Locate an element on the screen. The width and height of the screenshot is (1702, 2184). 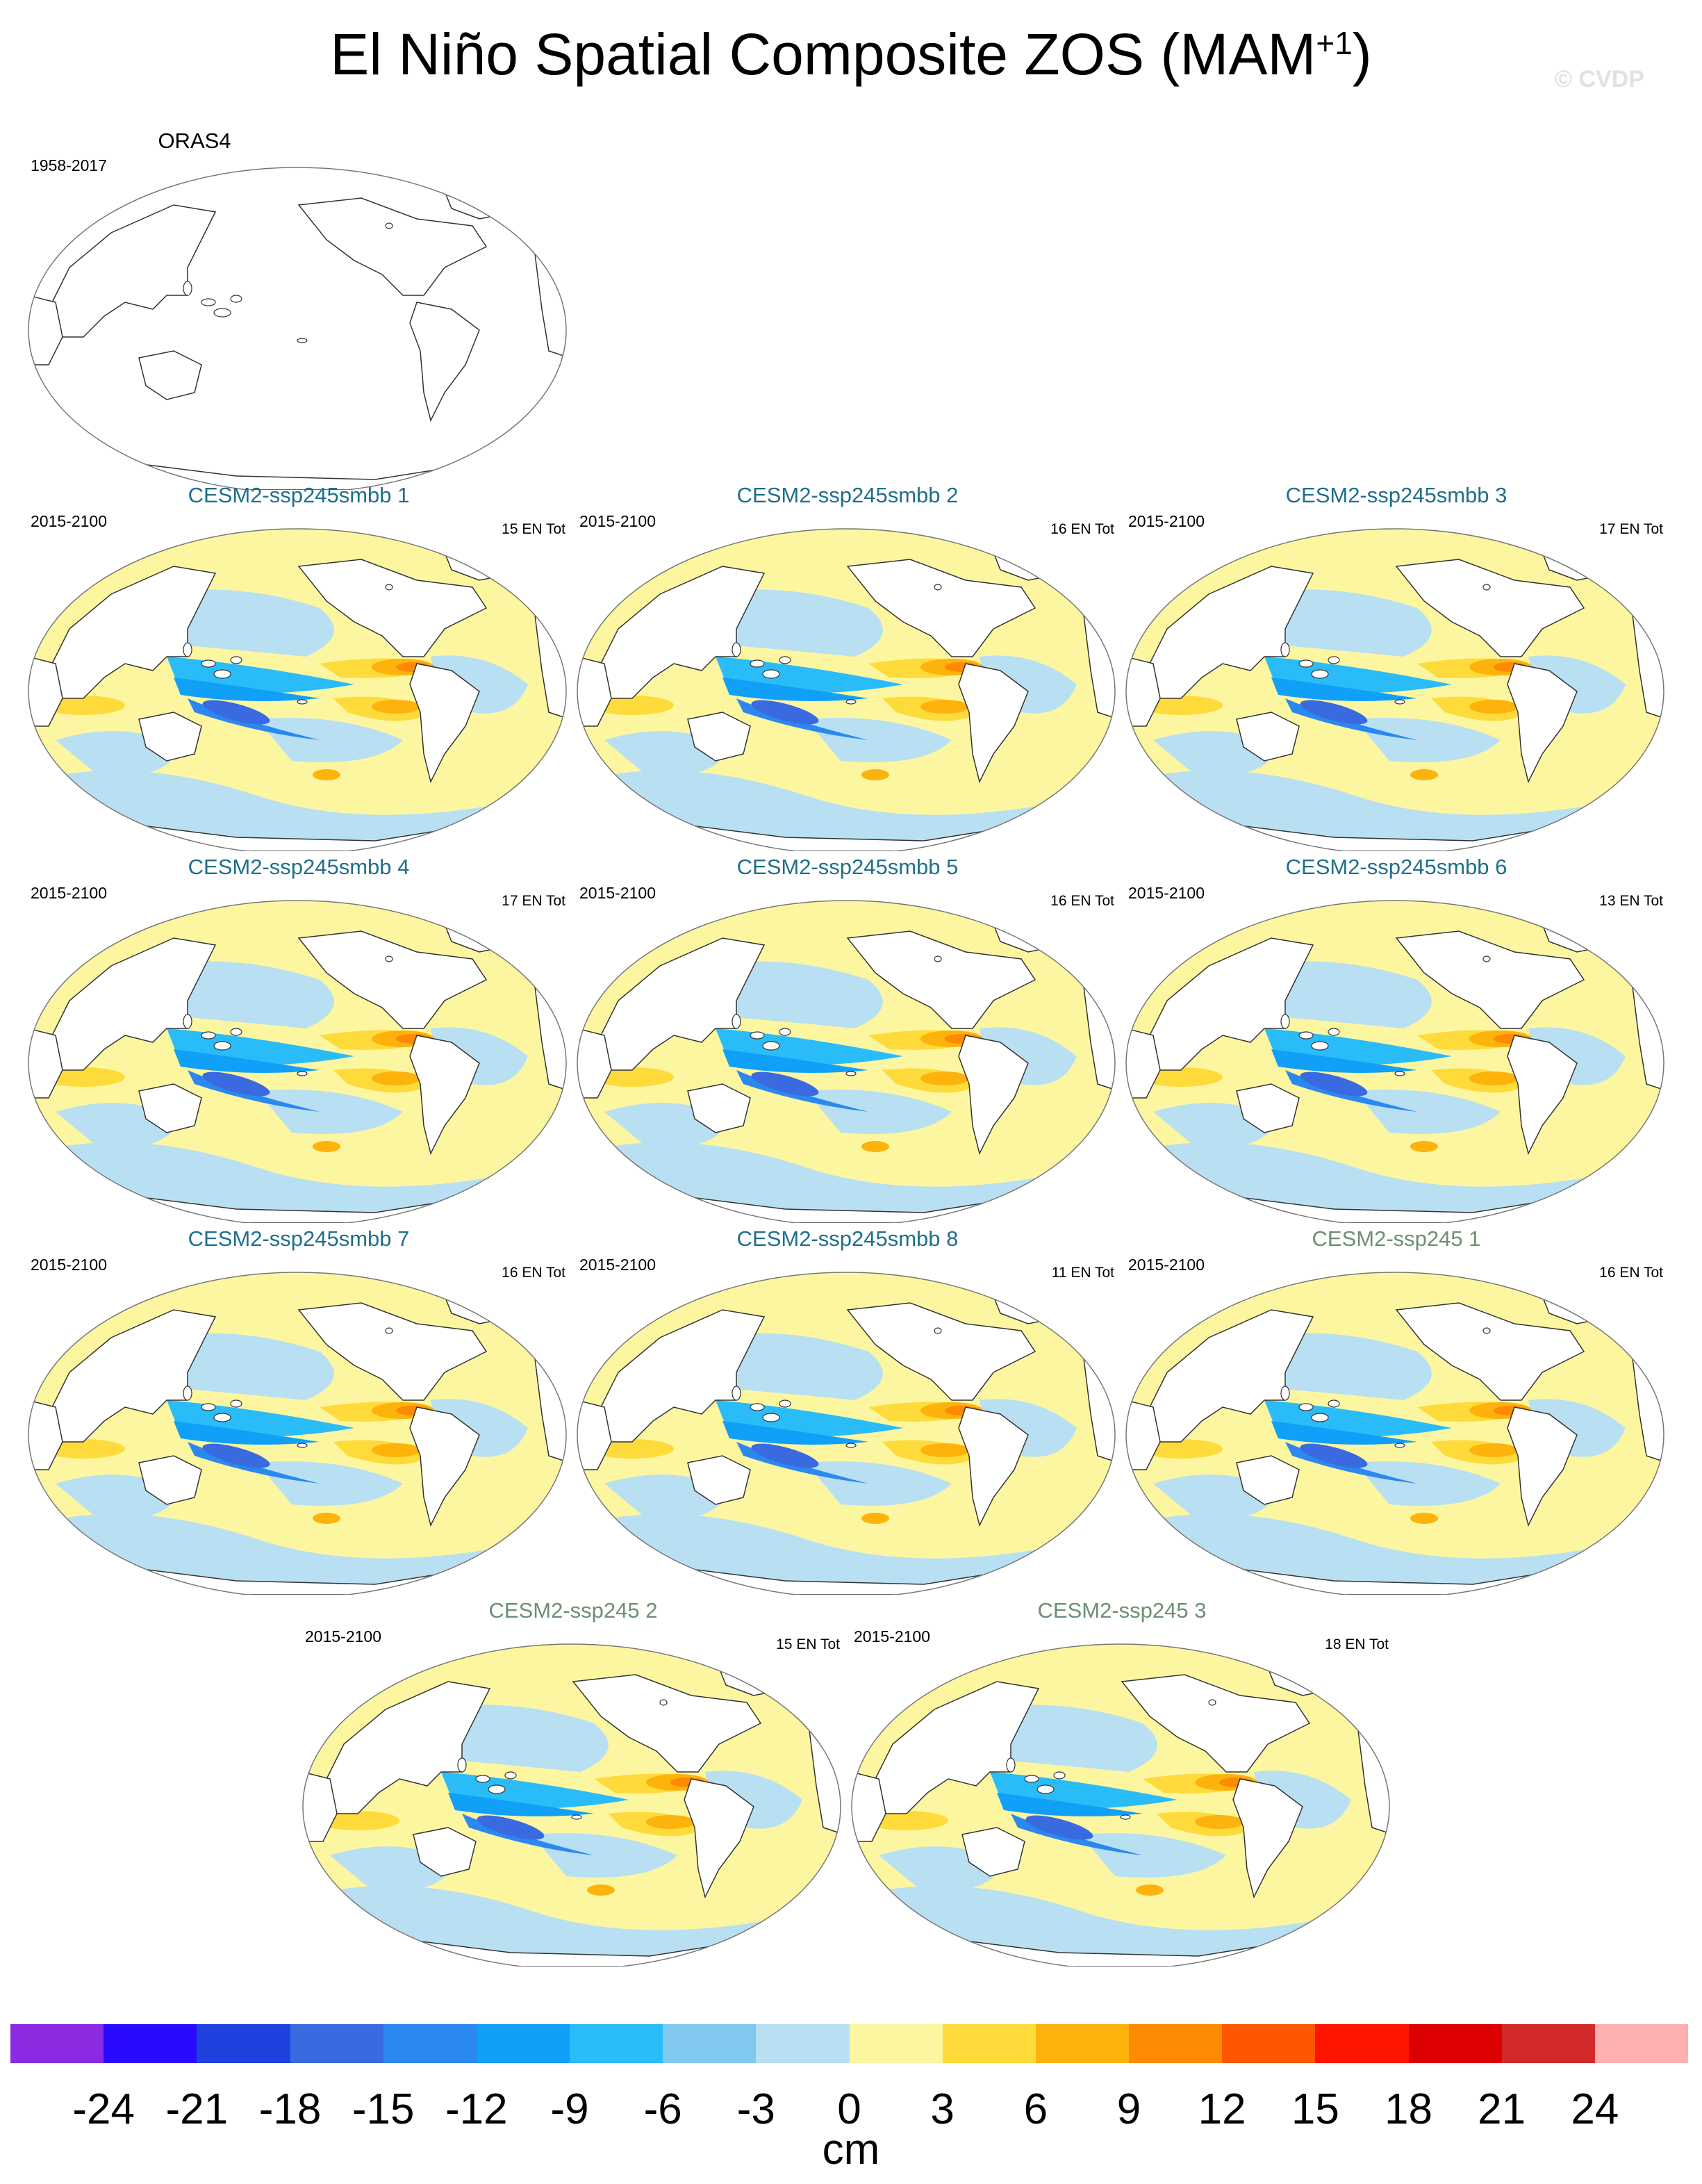
copyright-label: © CVDP is located at coordinates (1599, 79).